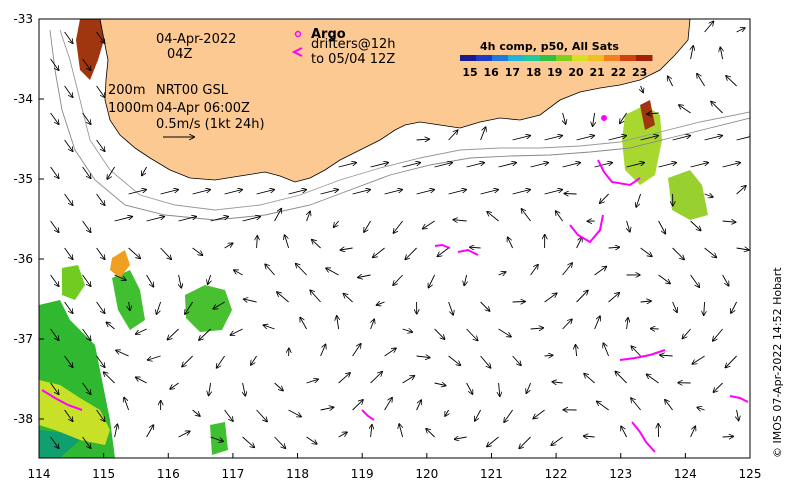 This screenshot has height=492, width=791. What do you see at coordinates (492, 72) in the screenshot?
I see `colorbar-tick-label: 16` at bounding box center [492, 72].